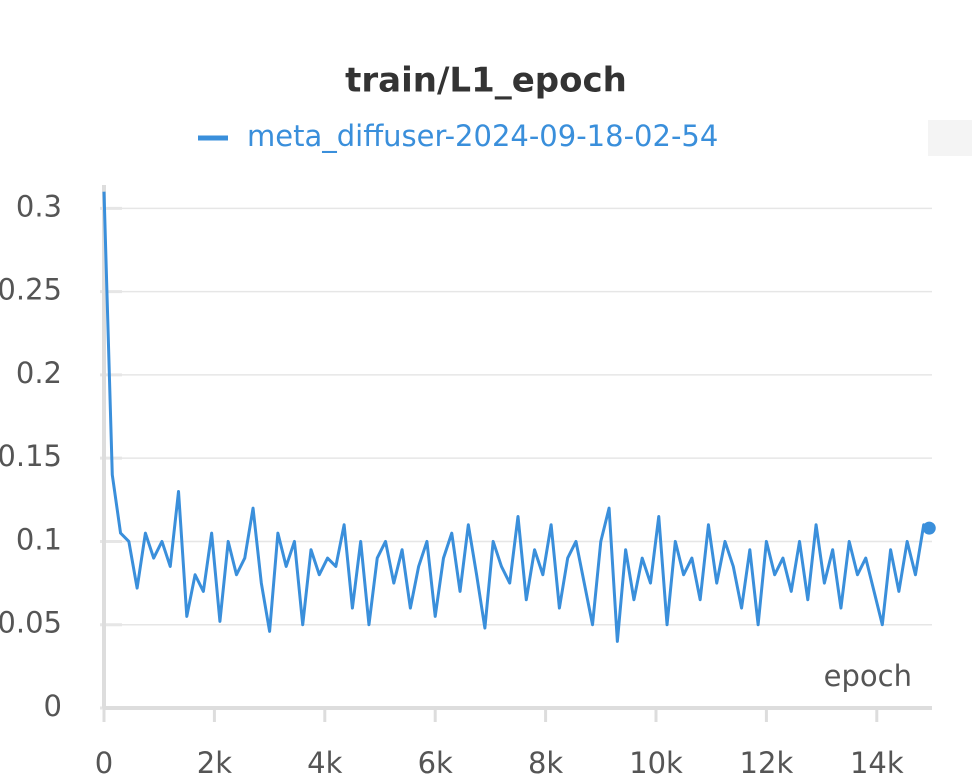 The width and height of the screenshot is (972, 783). Describe the element at coordinates (39, 539) in the screenshot. I see `y-tick-label: 0.1` at that location.